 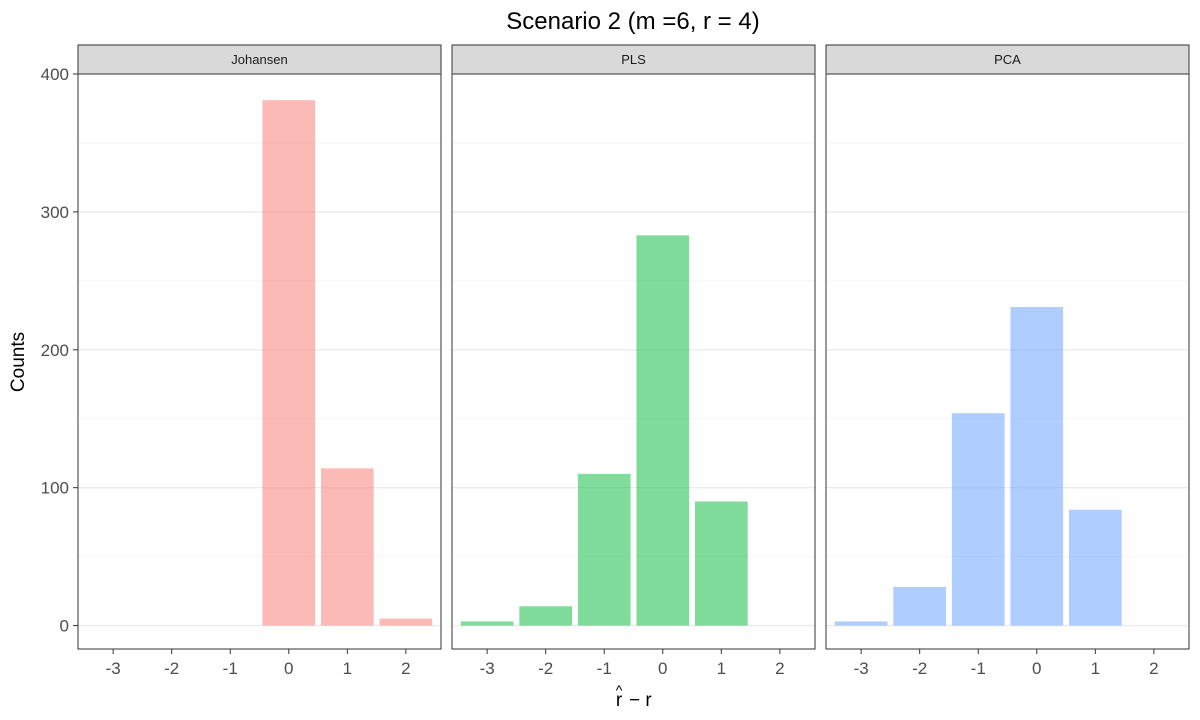 I want to click on chart-title: Scenario 2 (m =6, r = 4), so click(x=632, y=21).